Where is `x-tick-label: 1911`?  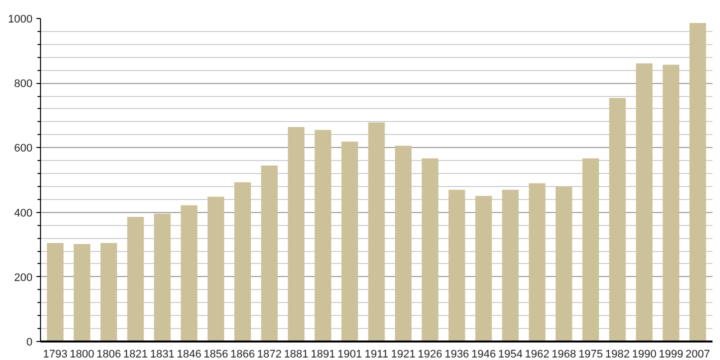
x-tick-label: 1911 is located at coordinates (376, 354).